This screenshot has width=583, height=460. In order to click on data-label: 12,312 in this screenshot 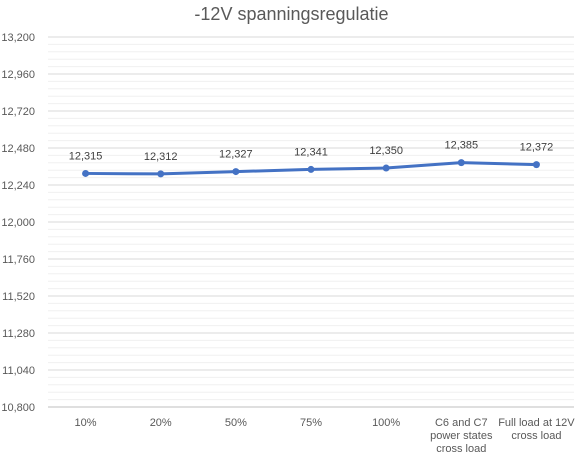, I will do `click(161, 157)`.